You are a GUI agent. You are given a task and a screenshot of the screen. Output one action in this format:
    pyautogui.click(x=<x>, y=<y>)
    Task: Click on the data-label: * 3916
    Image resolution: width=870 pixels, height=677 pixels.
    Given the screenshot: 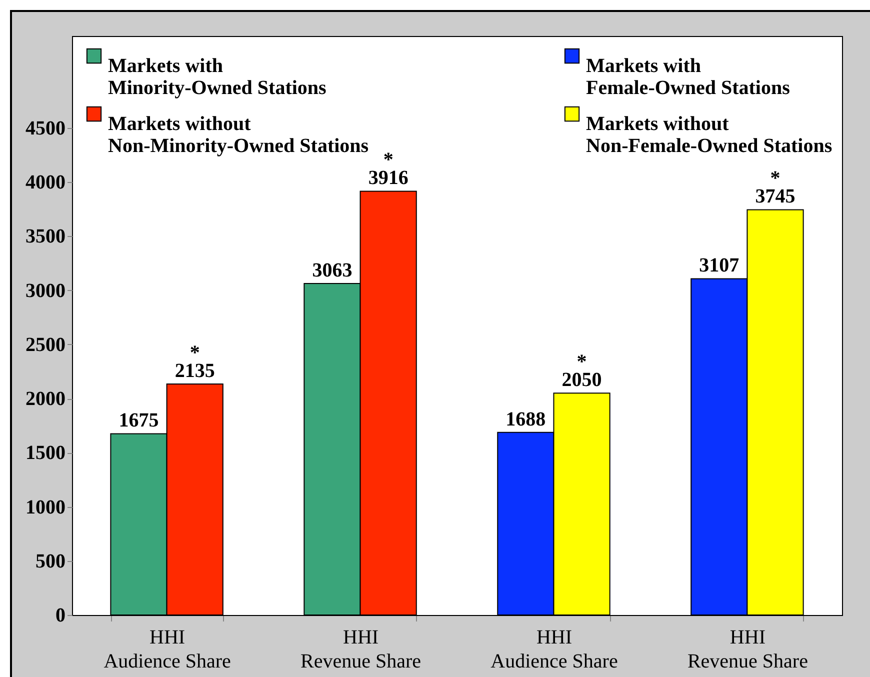 What is the action you would take?
    pyautogui.click(x=388, y=169)
    